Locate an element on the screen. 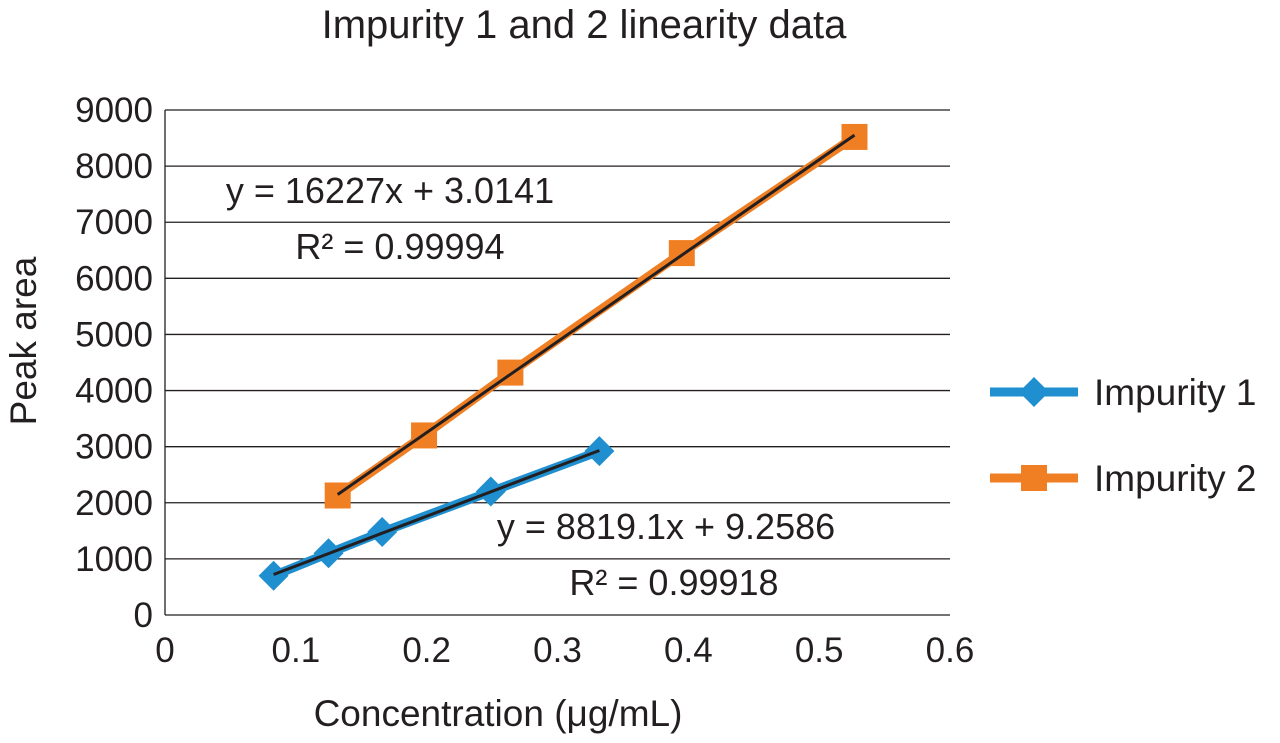  impurity-1-series is located at coordinates (436, 513).